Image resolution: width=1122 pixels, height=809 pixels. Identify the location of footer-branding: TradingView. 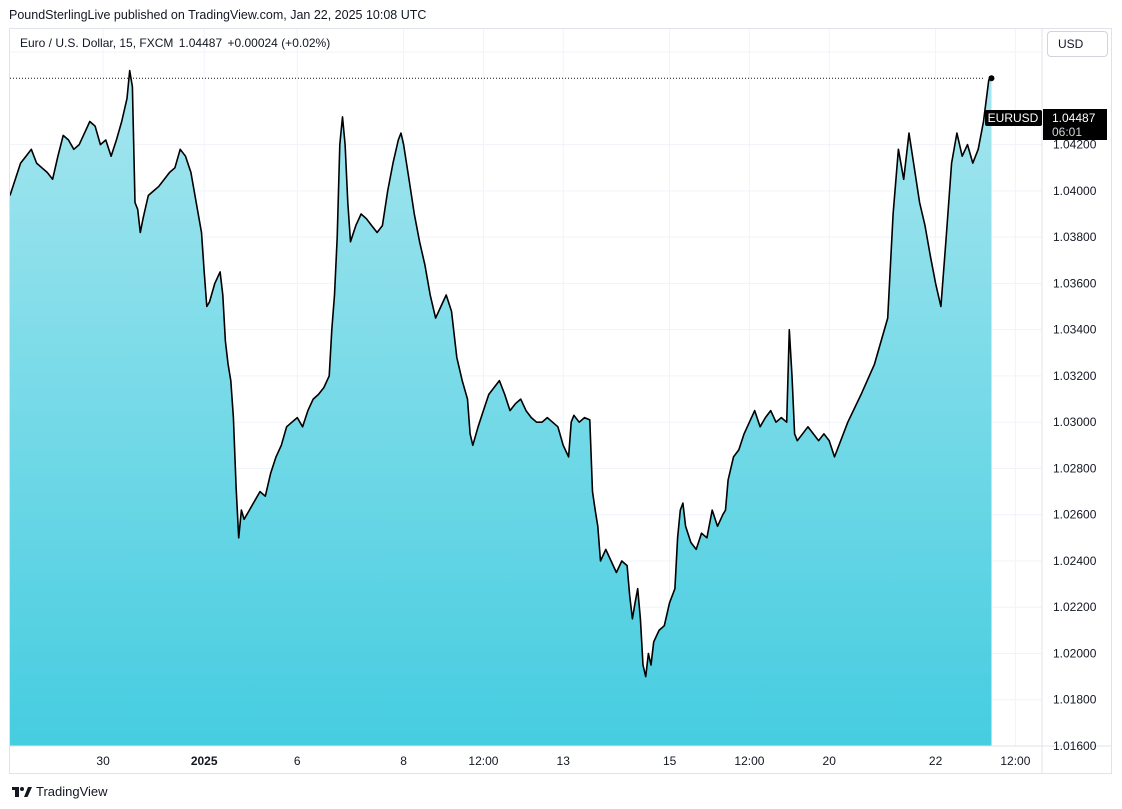
(60, 791).